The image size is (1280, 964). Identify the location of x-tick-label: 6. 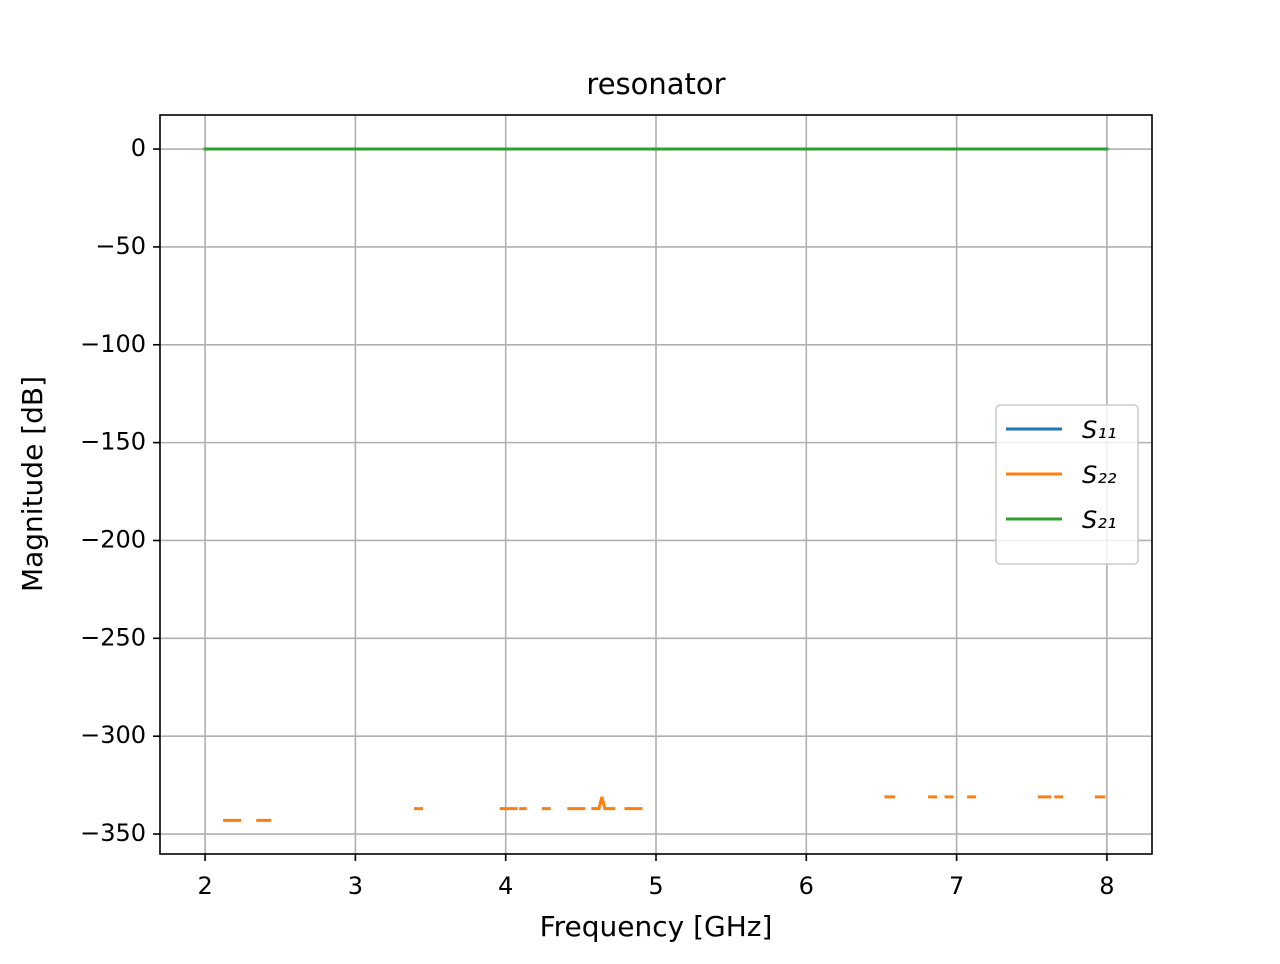
(806, 886).